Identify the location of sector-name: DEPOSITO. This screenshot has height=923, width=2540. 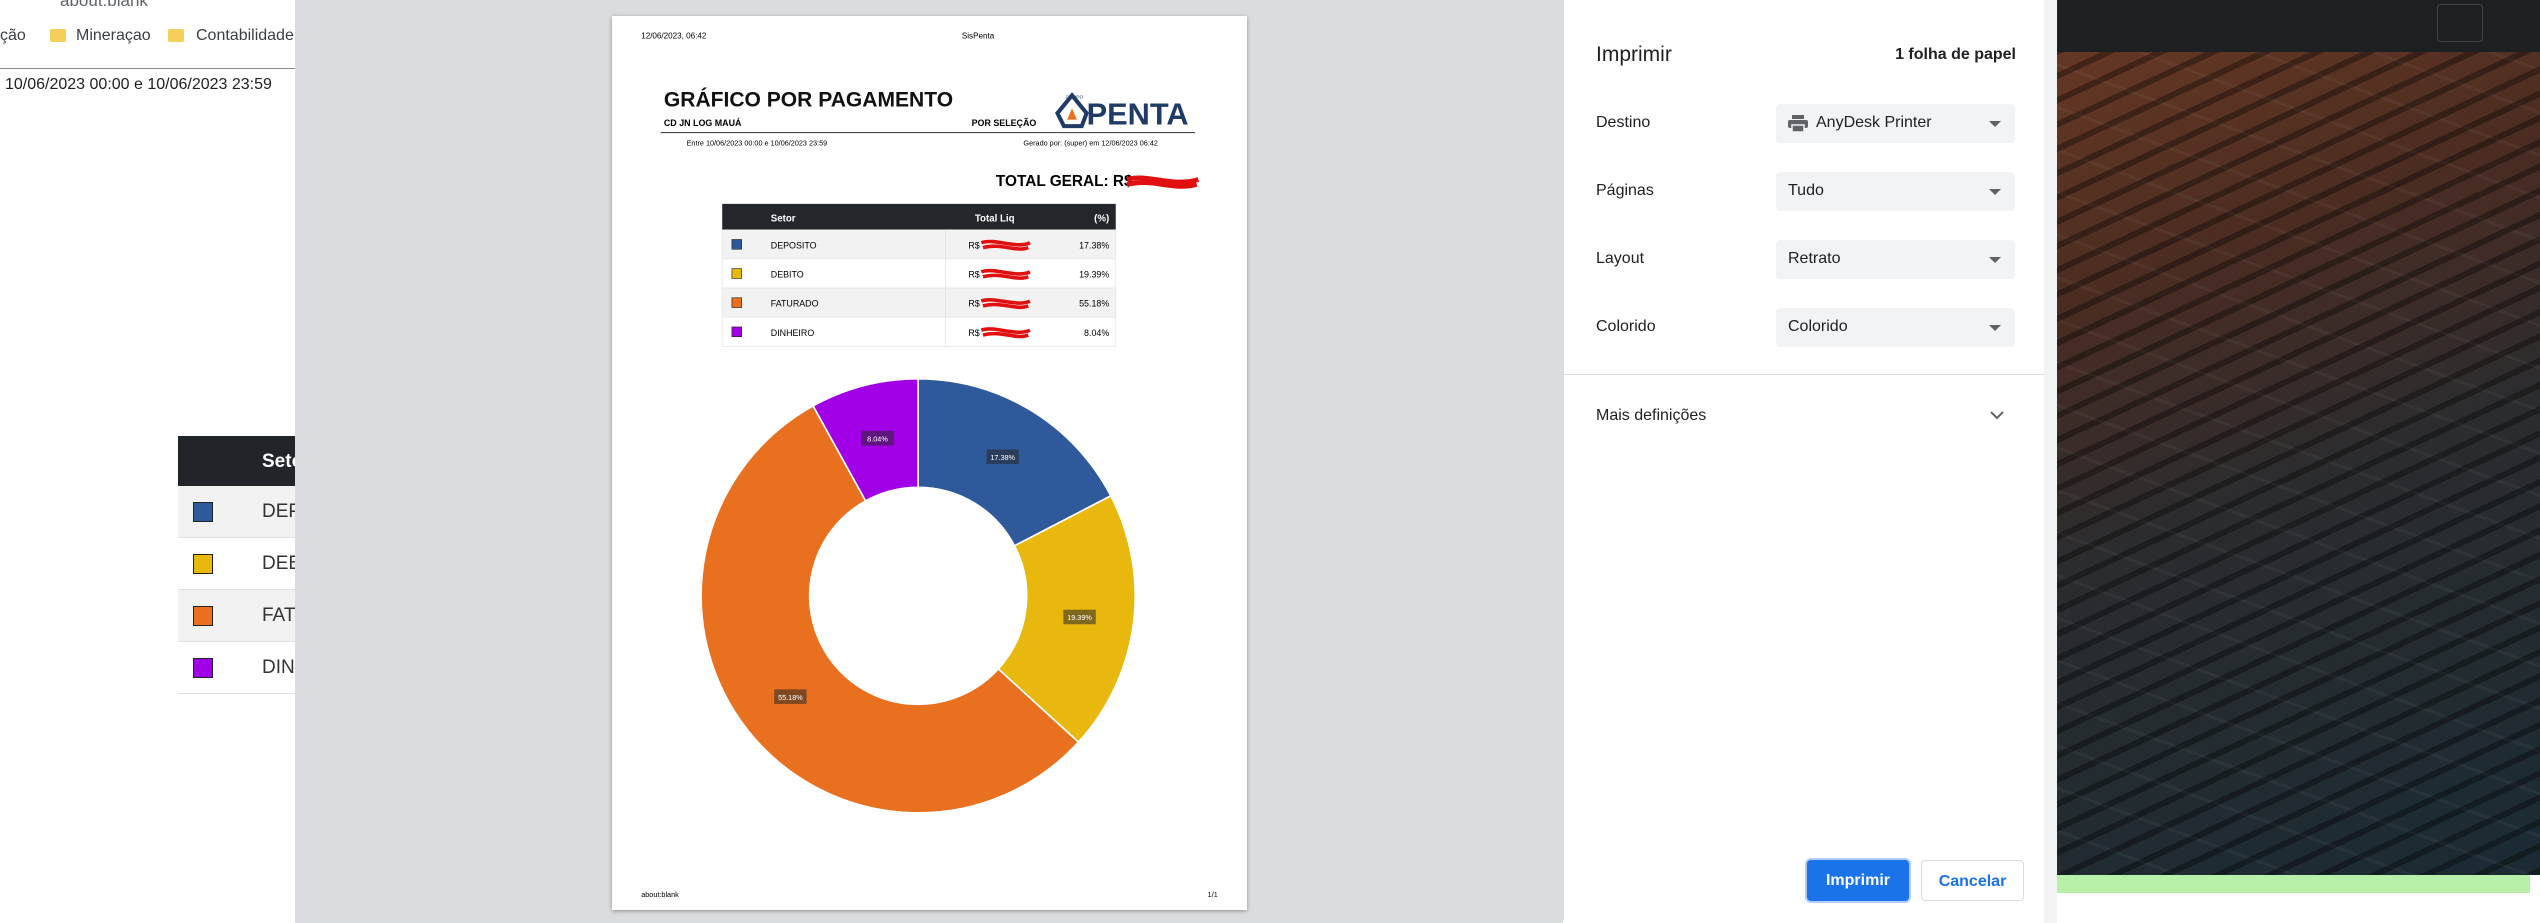
(794, 245).